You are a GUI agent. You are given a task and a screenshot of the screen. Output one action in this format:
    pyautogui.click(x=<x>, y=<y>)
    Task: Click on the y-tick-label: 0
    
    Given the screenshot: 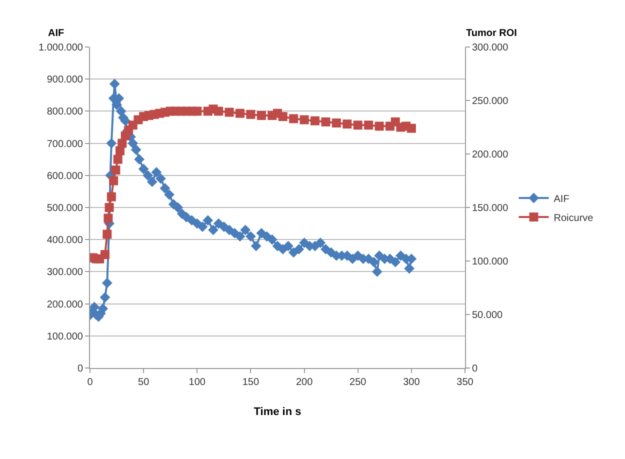 What is the action you would take?
    pyautogui.click(x=80, y=369)
    